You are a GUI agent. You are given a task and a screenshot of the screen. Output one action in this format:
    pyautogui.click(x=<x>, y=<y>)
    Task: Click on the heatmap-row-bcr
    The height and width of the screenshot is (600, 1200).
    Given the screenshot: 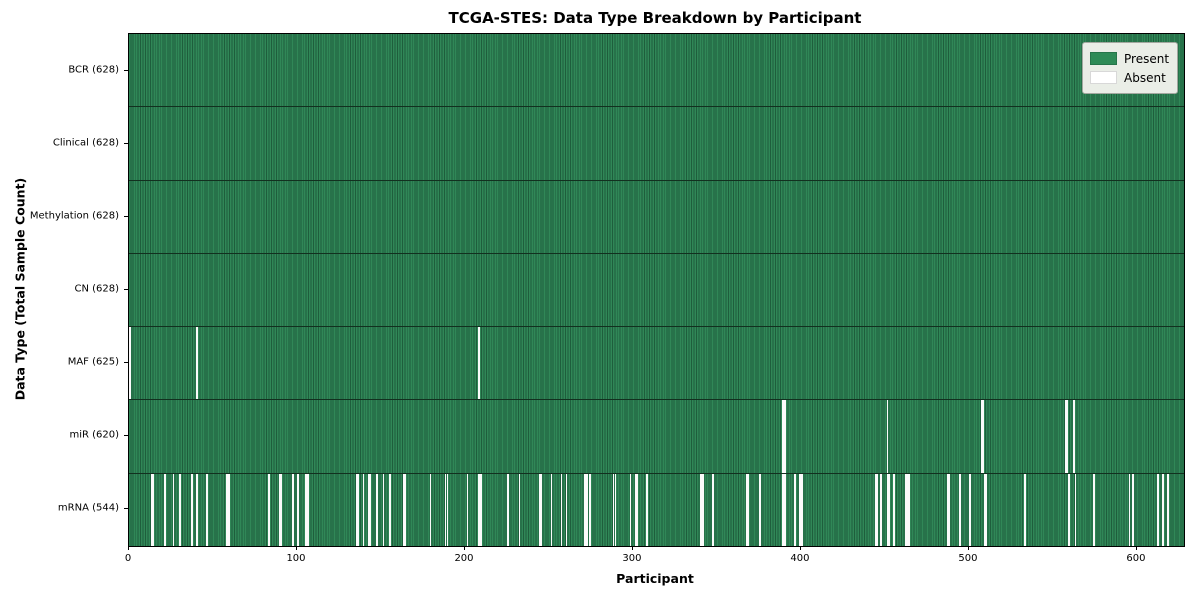 What is the action you would take?
    pyautogui.click(x=656, y=71)
    